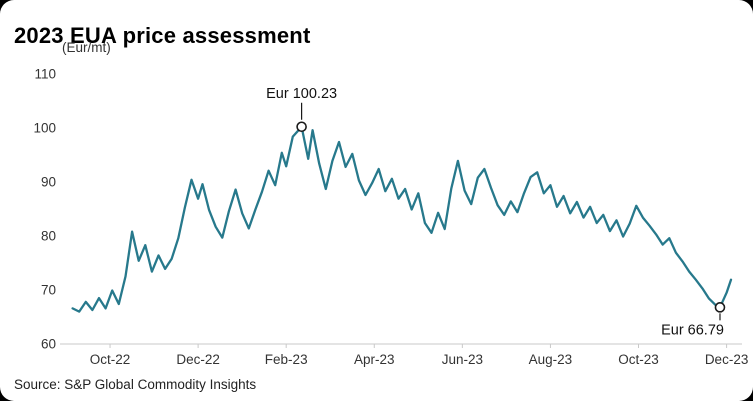 The image size is (753, 401). What do you see at coordinates (727, 359) in the screenshot?
I see `x-tick-label: Dec-23` at bounding box center [727, 359].